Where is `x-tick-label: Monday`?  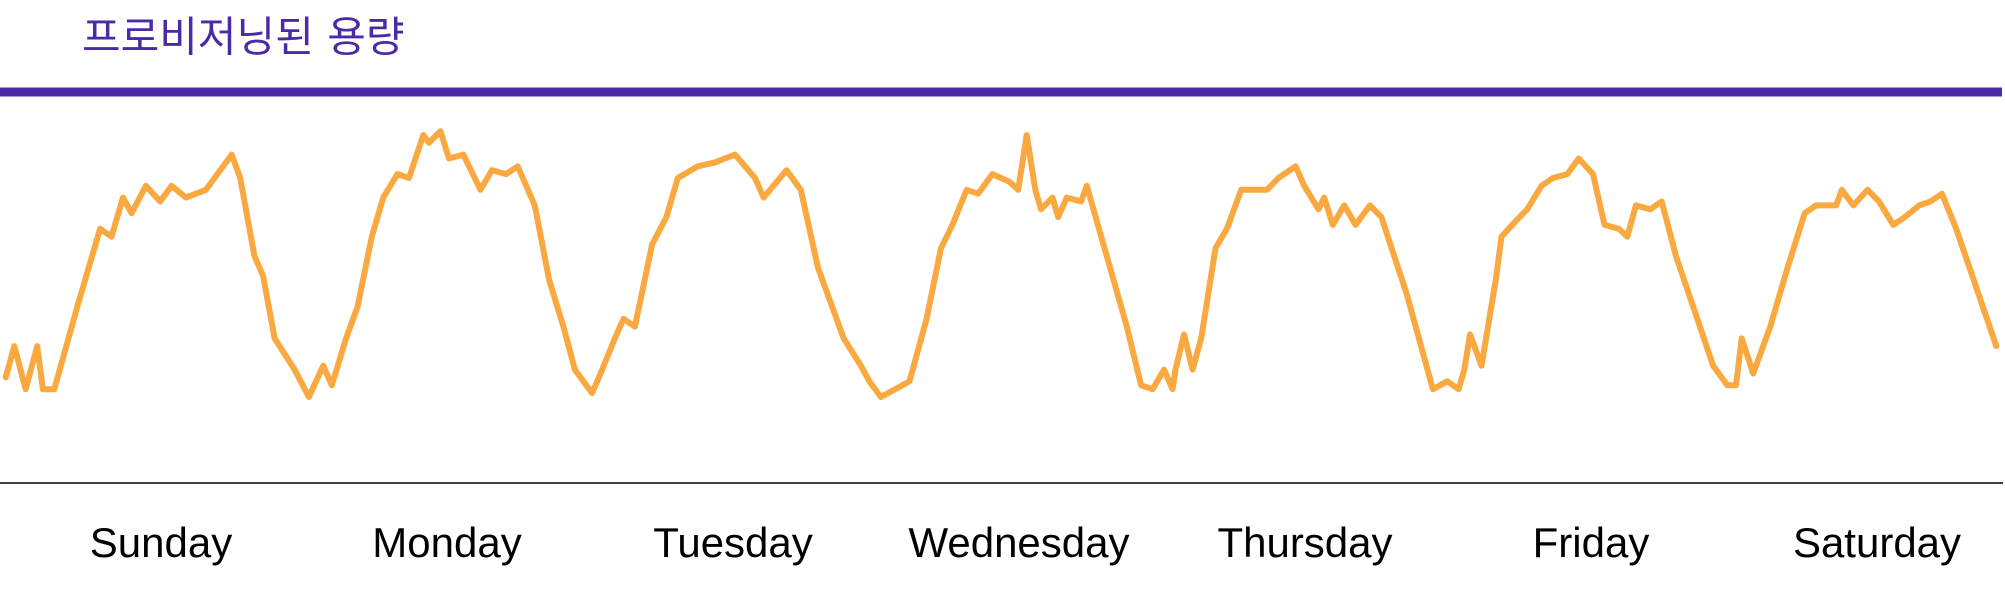
x-tick-label: Monday is located at coordinates (446, 542).